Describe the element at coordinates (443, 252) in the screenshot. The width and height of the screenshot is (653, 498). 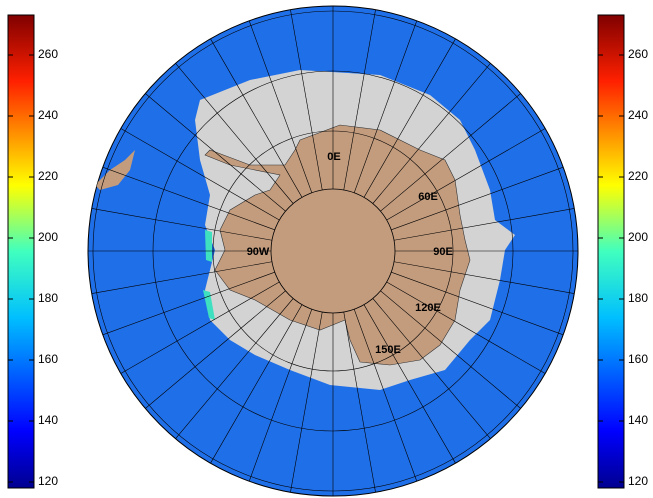
I see `longitude-label: 90E` at that location.